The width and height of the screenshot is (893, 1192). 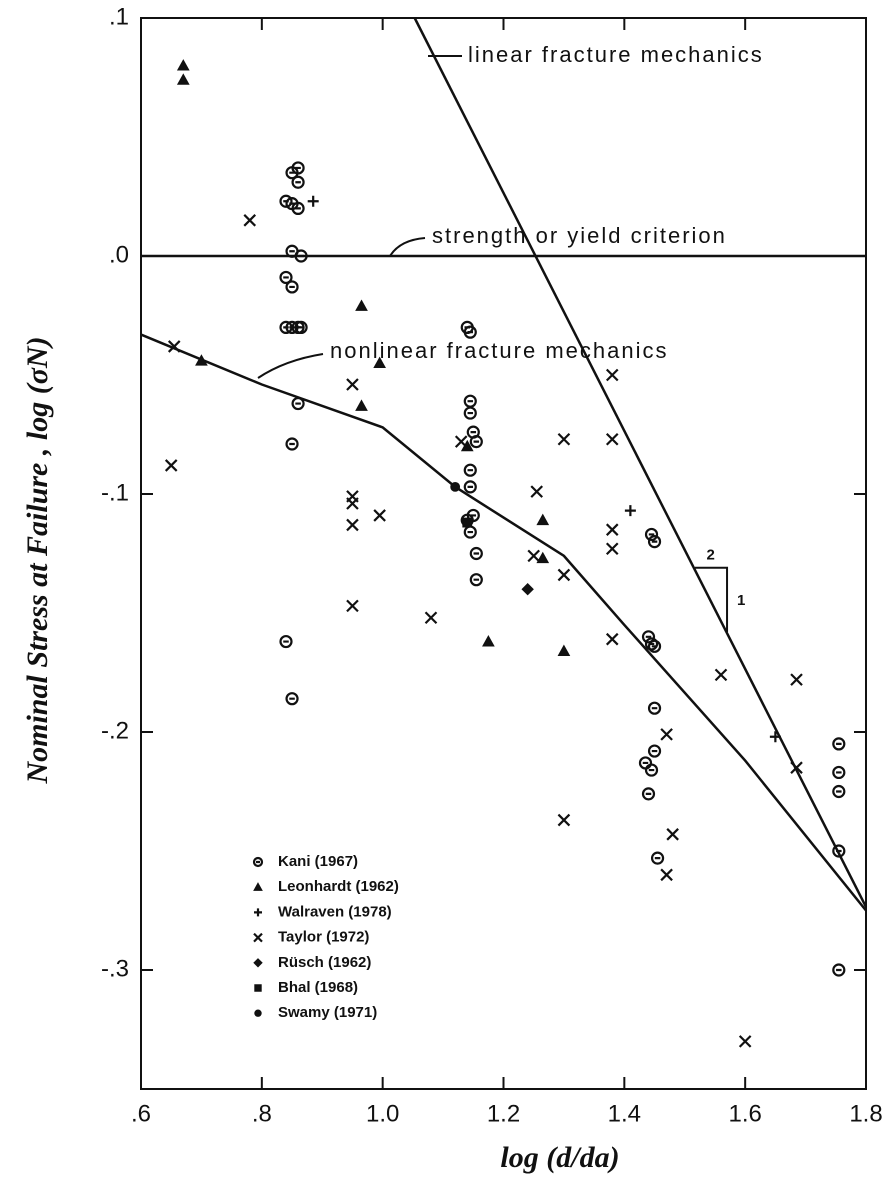 What do you see at coordinates (262, 1113) in the screenshot?
I see `x-tick-label: .8` at bounding box center [262, 1113].